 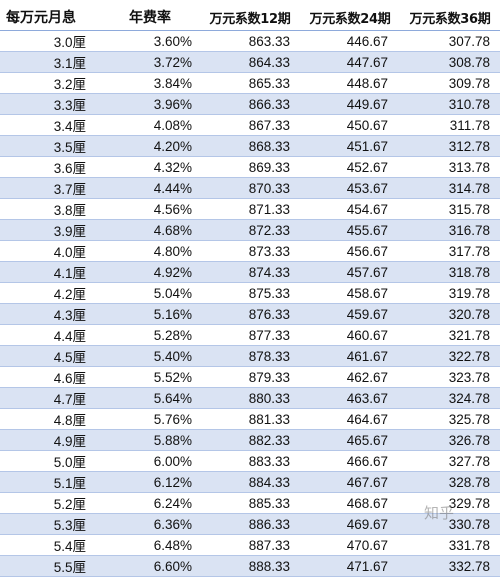 I want to click on cell-coef-12: 883.33, so click(x=250, y=461).